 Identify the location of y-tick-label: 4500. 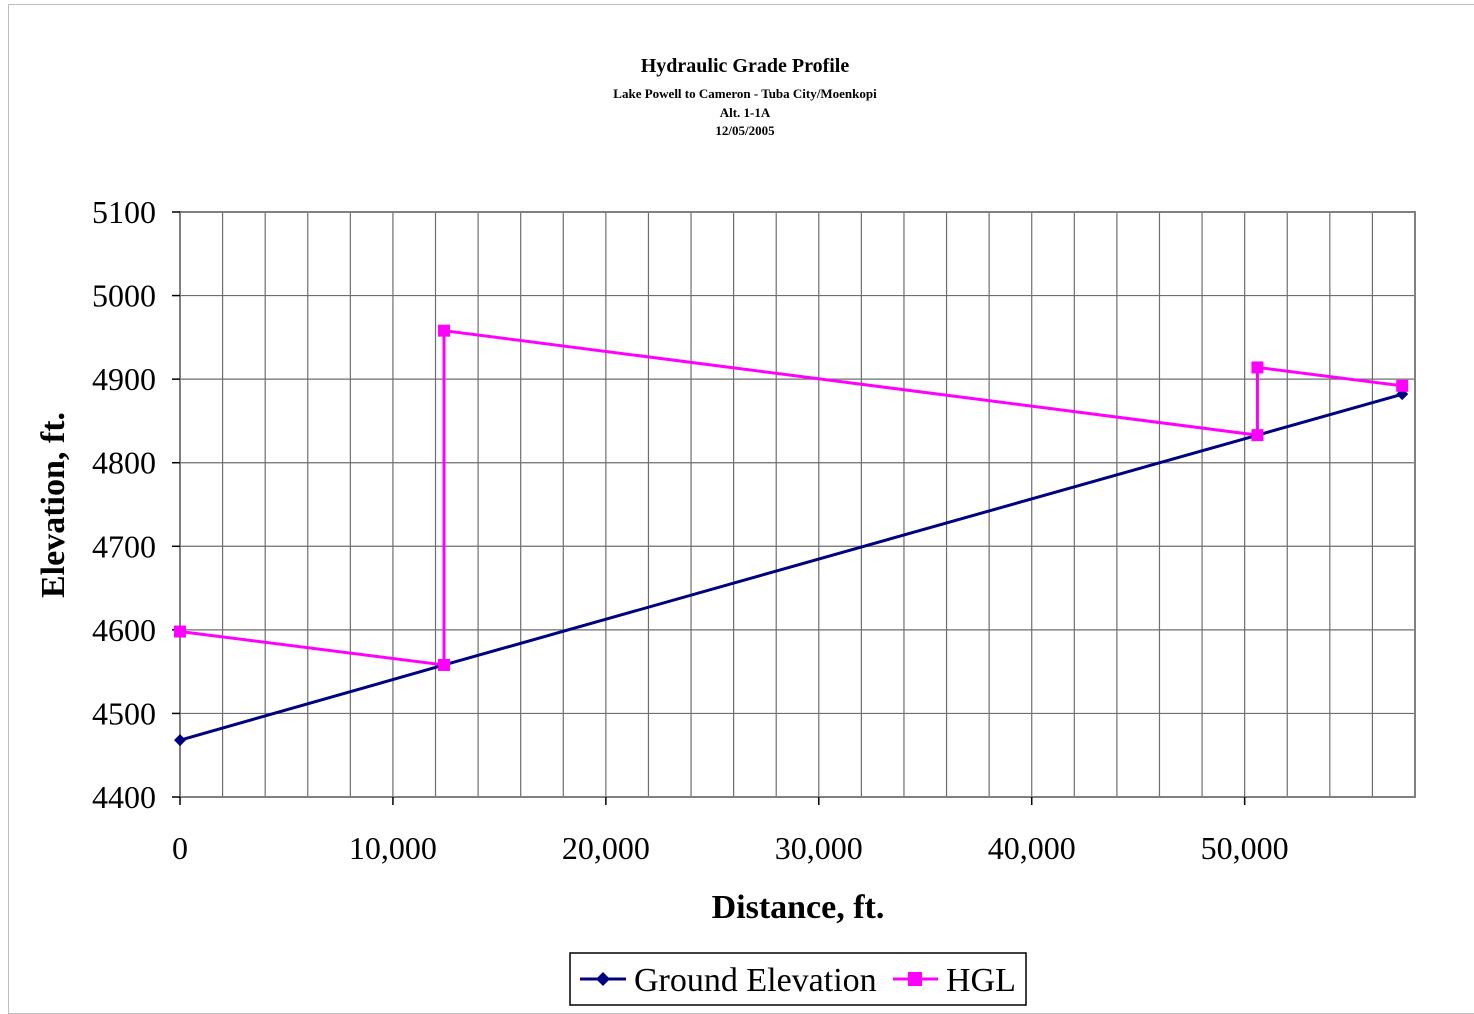
(124, 713).